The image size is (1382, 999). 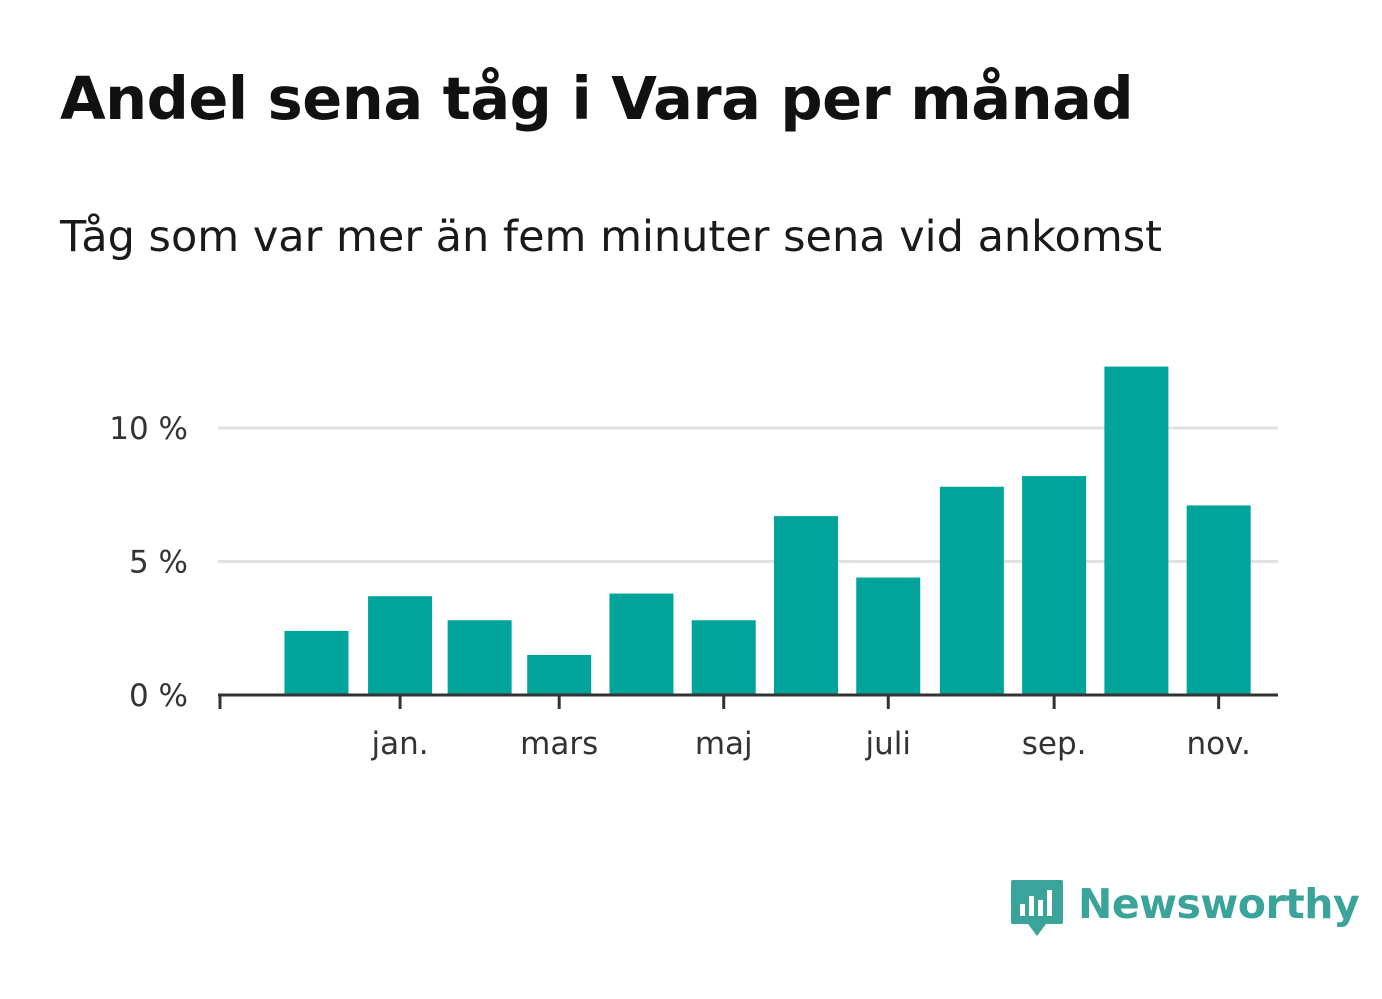 What do you see at coordinates (810, 744) in the screenshot?
I see `x-axis-labels: jan. mars maj juli sep. nov.` at bounding box center [810, 744].